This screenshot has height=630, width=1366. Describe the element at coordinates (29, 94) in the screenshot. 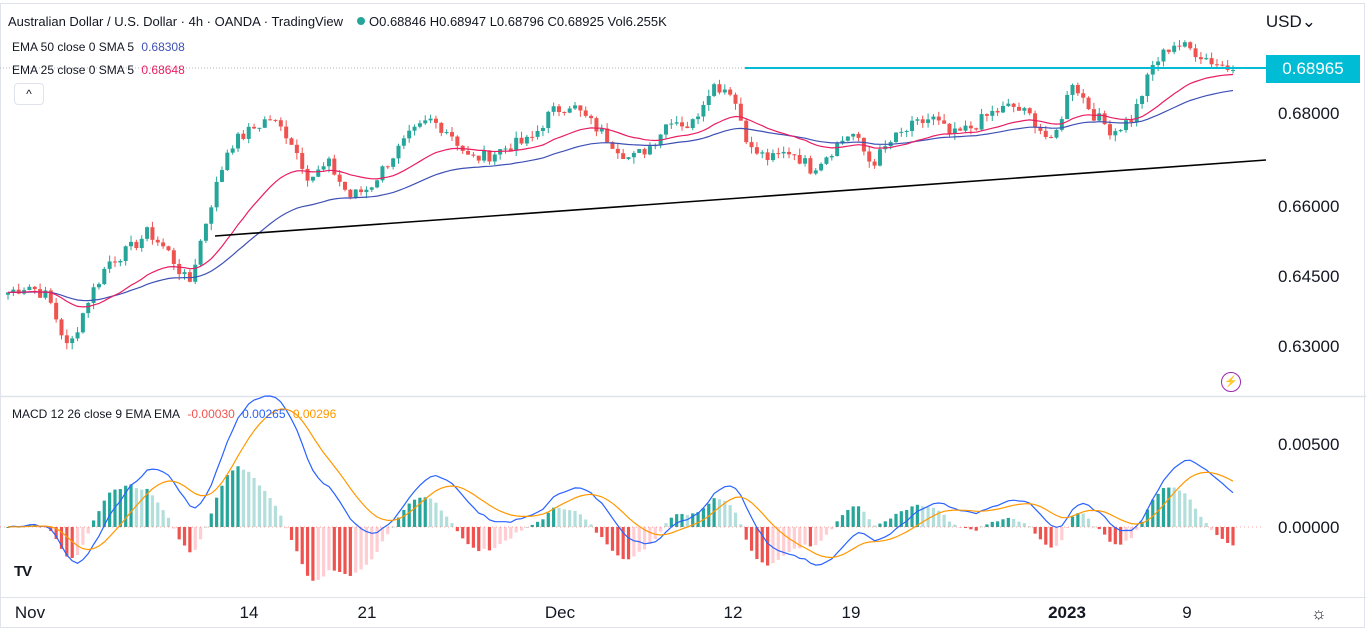

I see `collapse-legend-button: ^` at that location.